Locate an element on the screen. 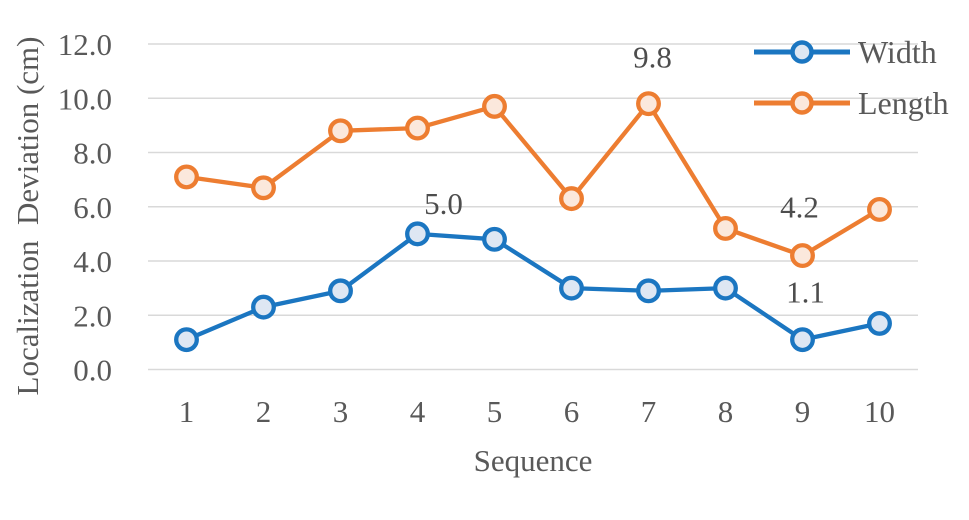  legend-item-length: Length is located at coordinates (850, 103).